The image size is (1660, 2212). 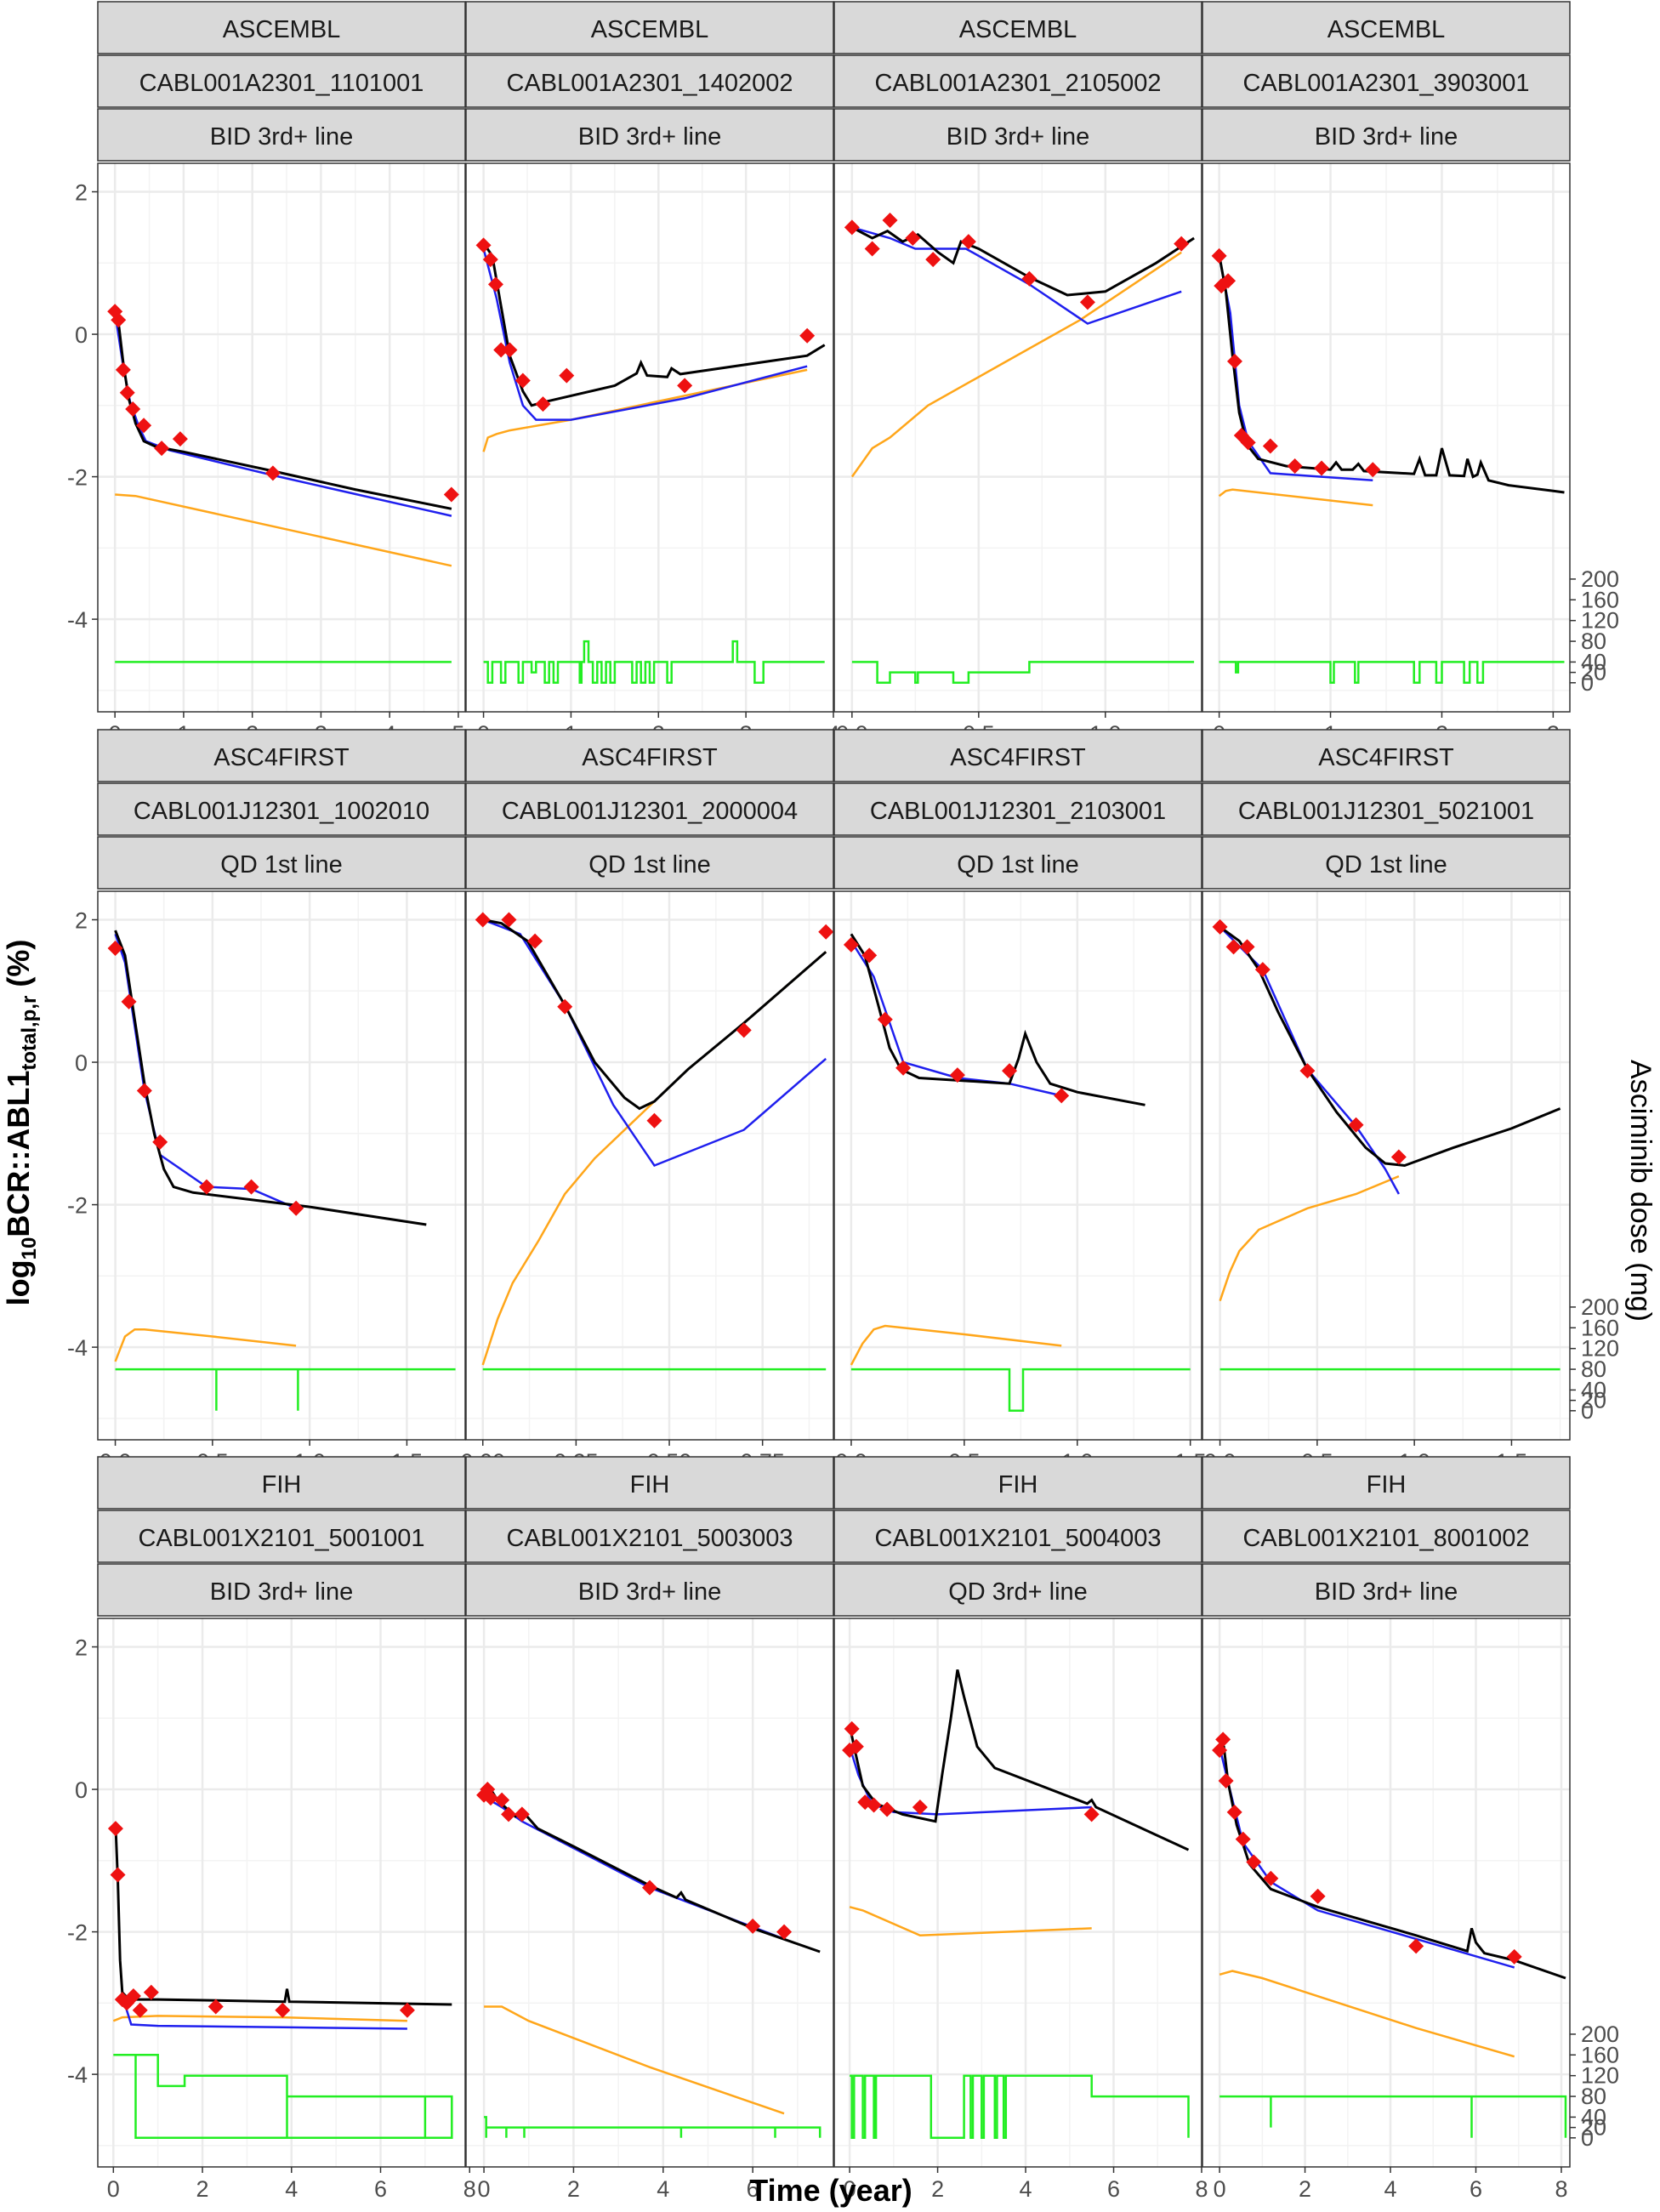 What do you see at coordinates (282, 83) in the screenshot?
I see `strip-label: CABL001A2301_1101001` at bounding box center [282, 83].